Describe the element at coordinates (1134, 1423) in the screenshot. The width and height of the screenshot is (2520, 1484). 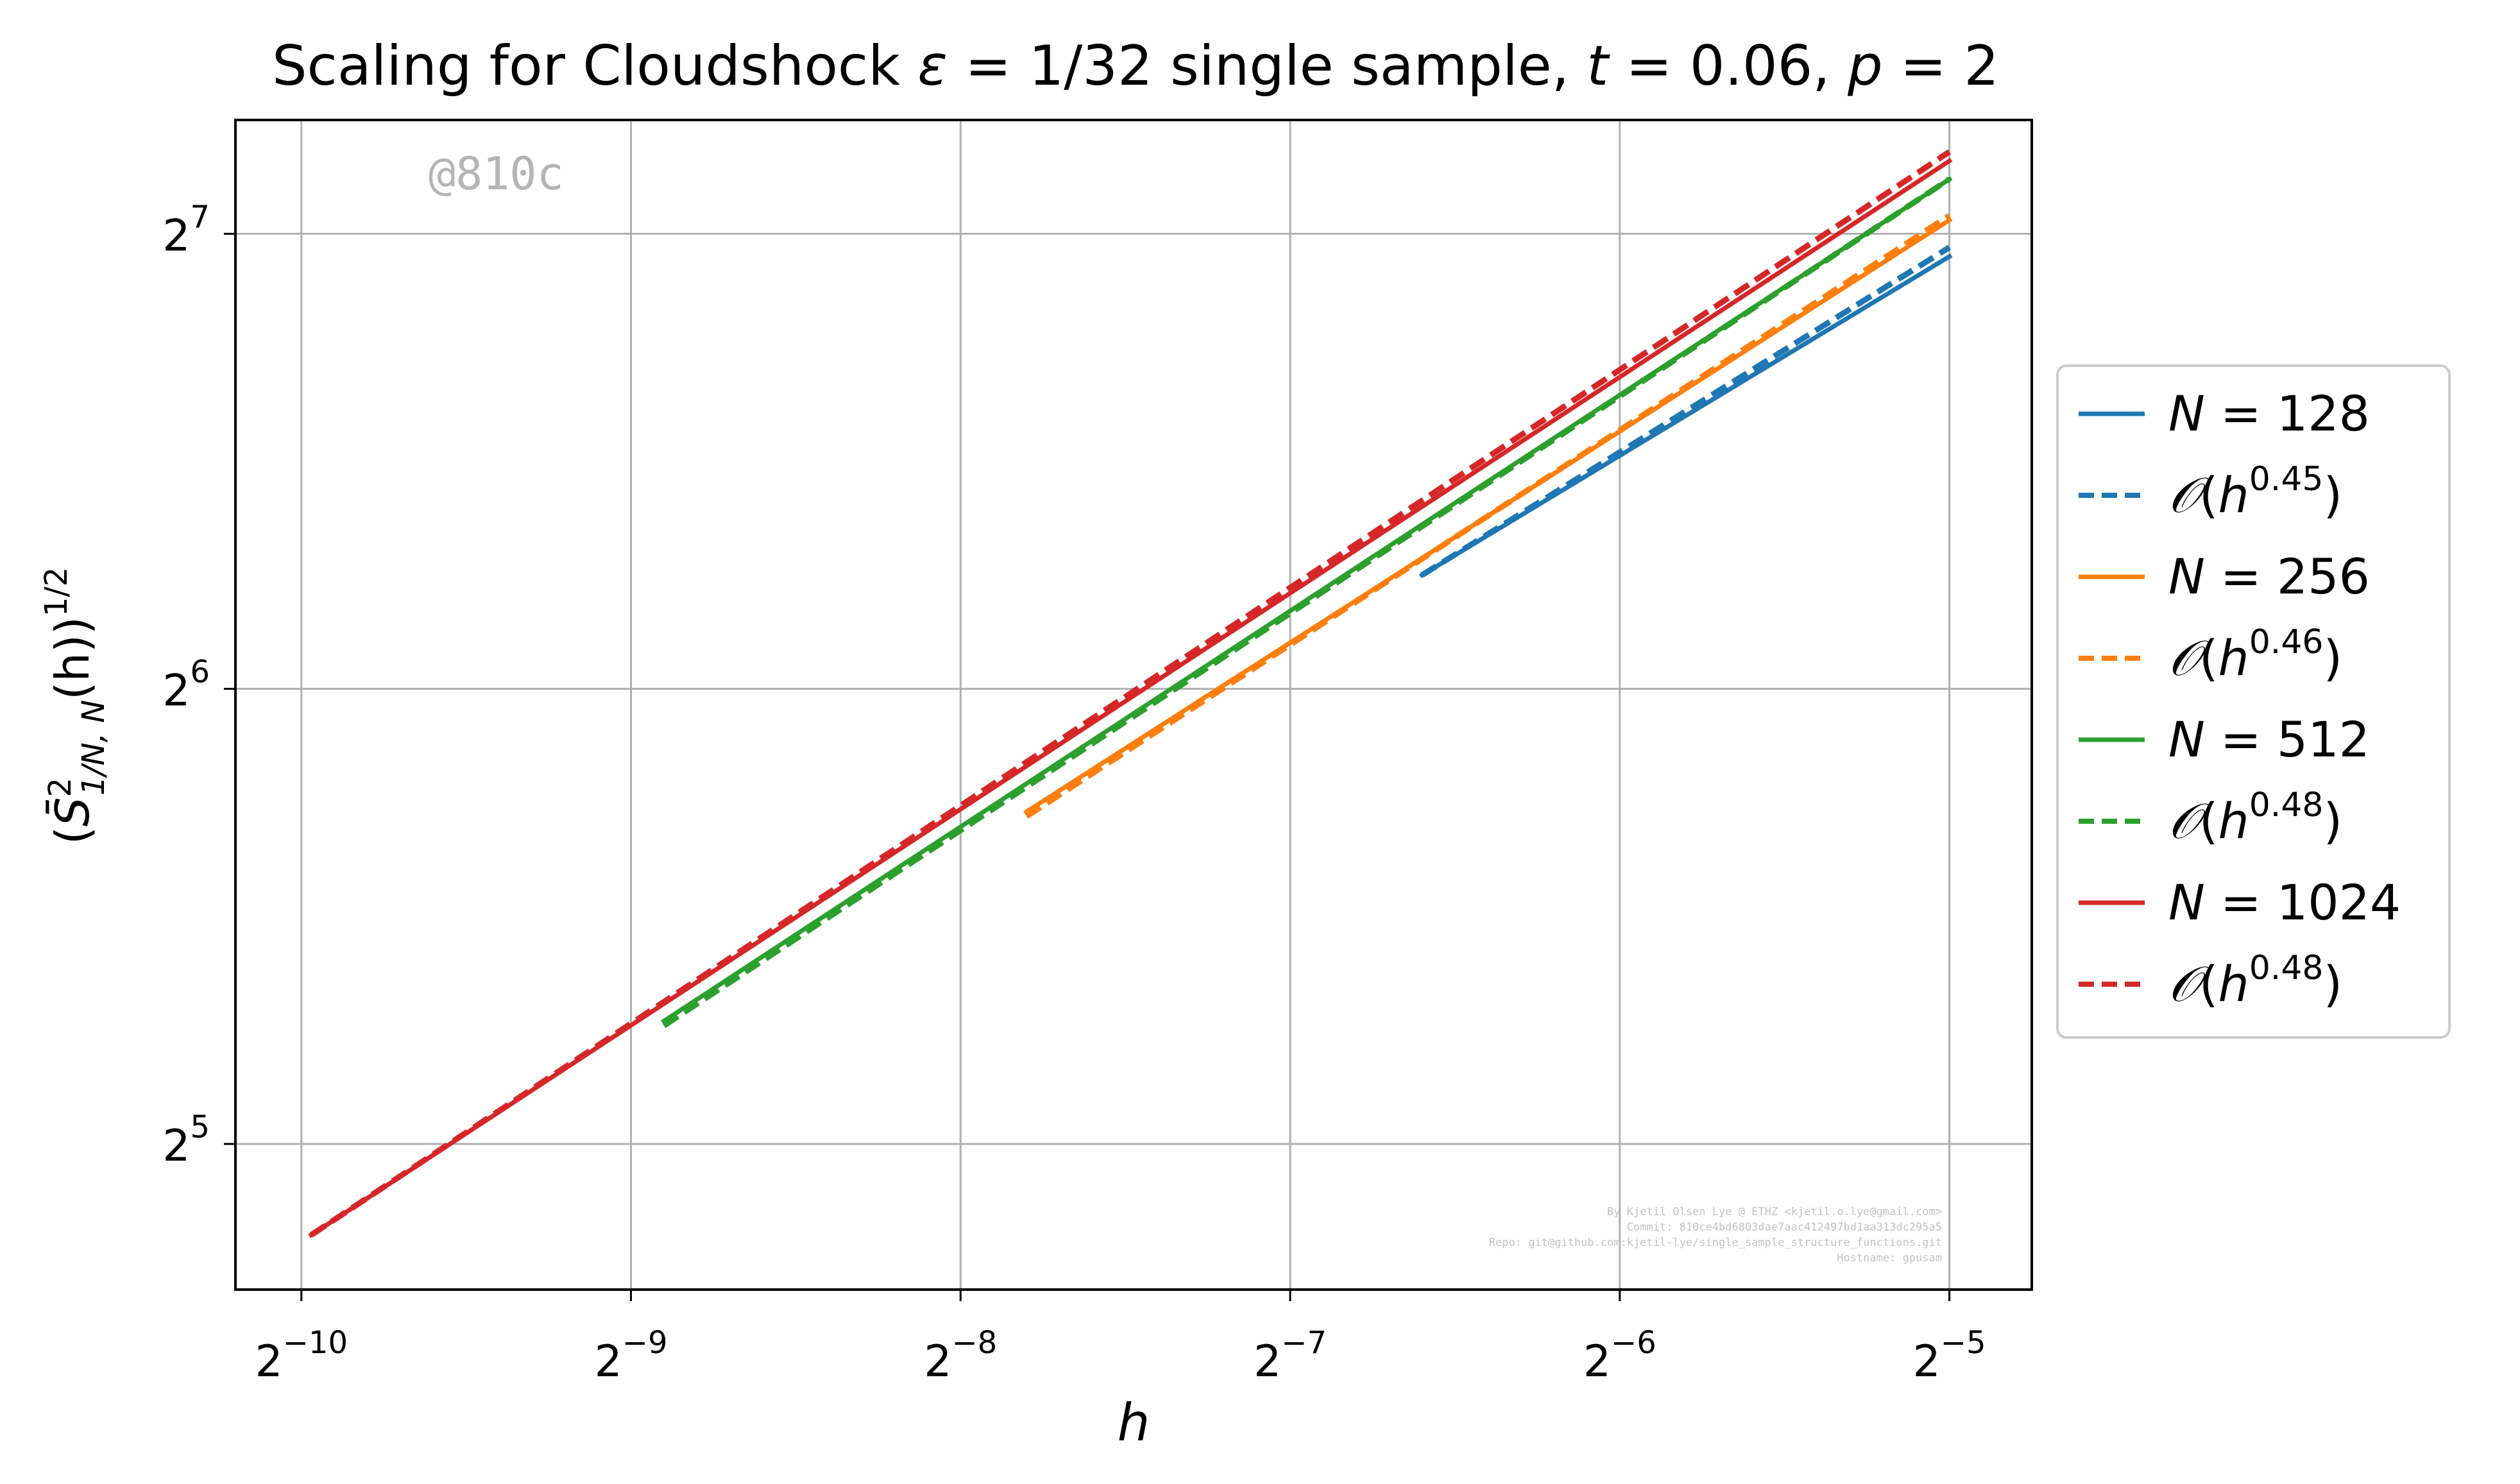
I see `x-axis-label: h` at that location.